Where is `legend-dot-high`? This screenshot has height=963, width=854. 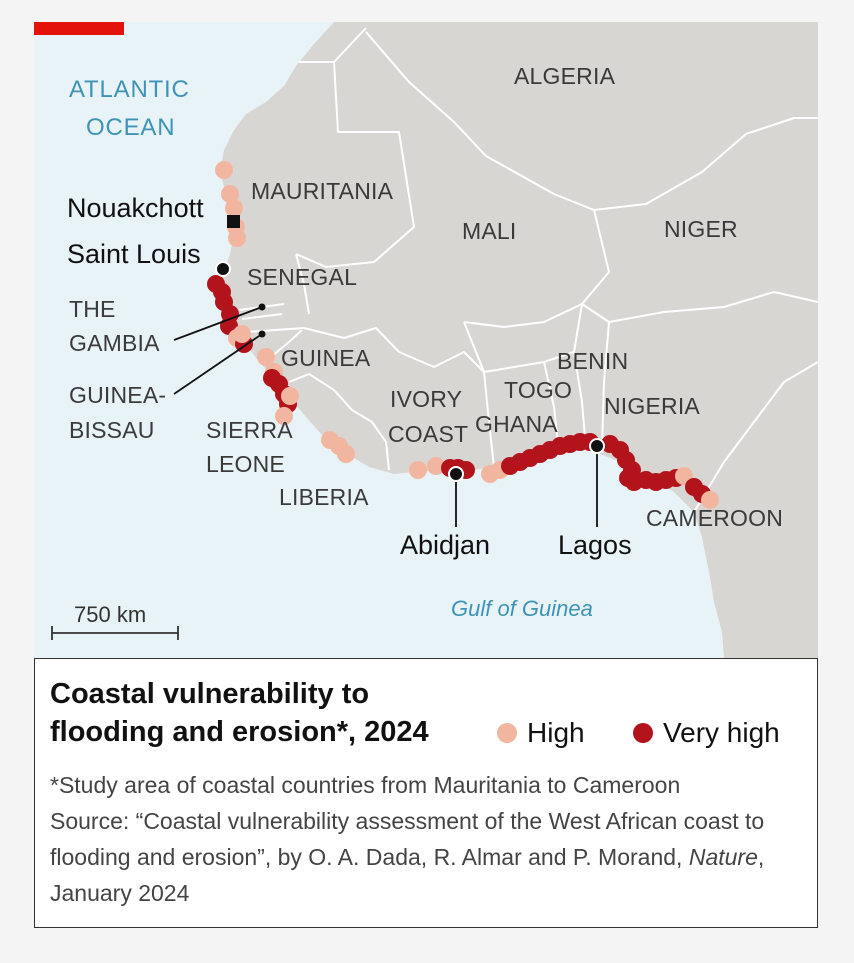
legend-dot-high is located at coordinates (507, 733).